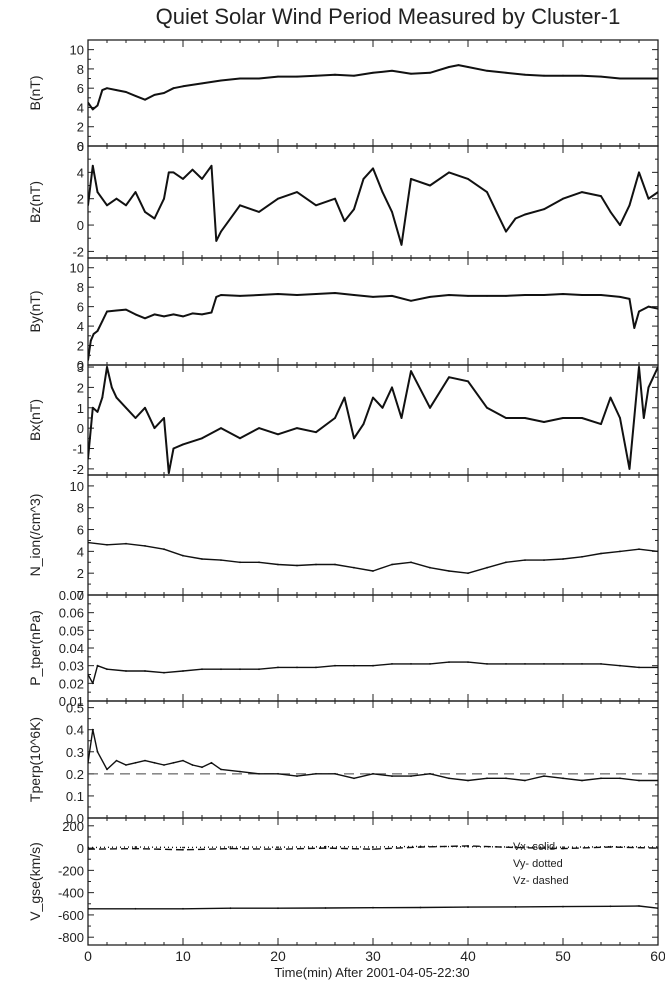  I want to click on x-tick-label: 0, so click(88, 956).